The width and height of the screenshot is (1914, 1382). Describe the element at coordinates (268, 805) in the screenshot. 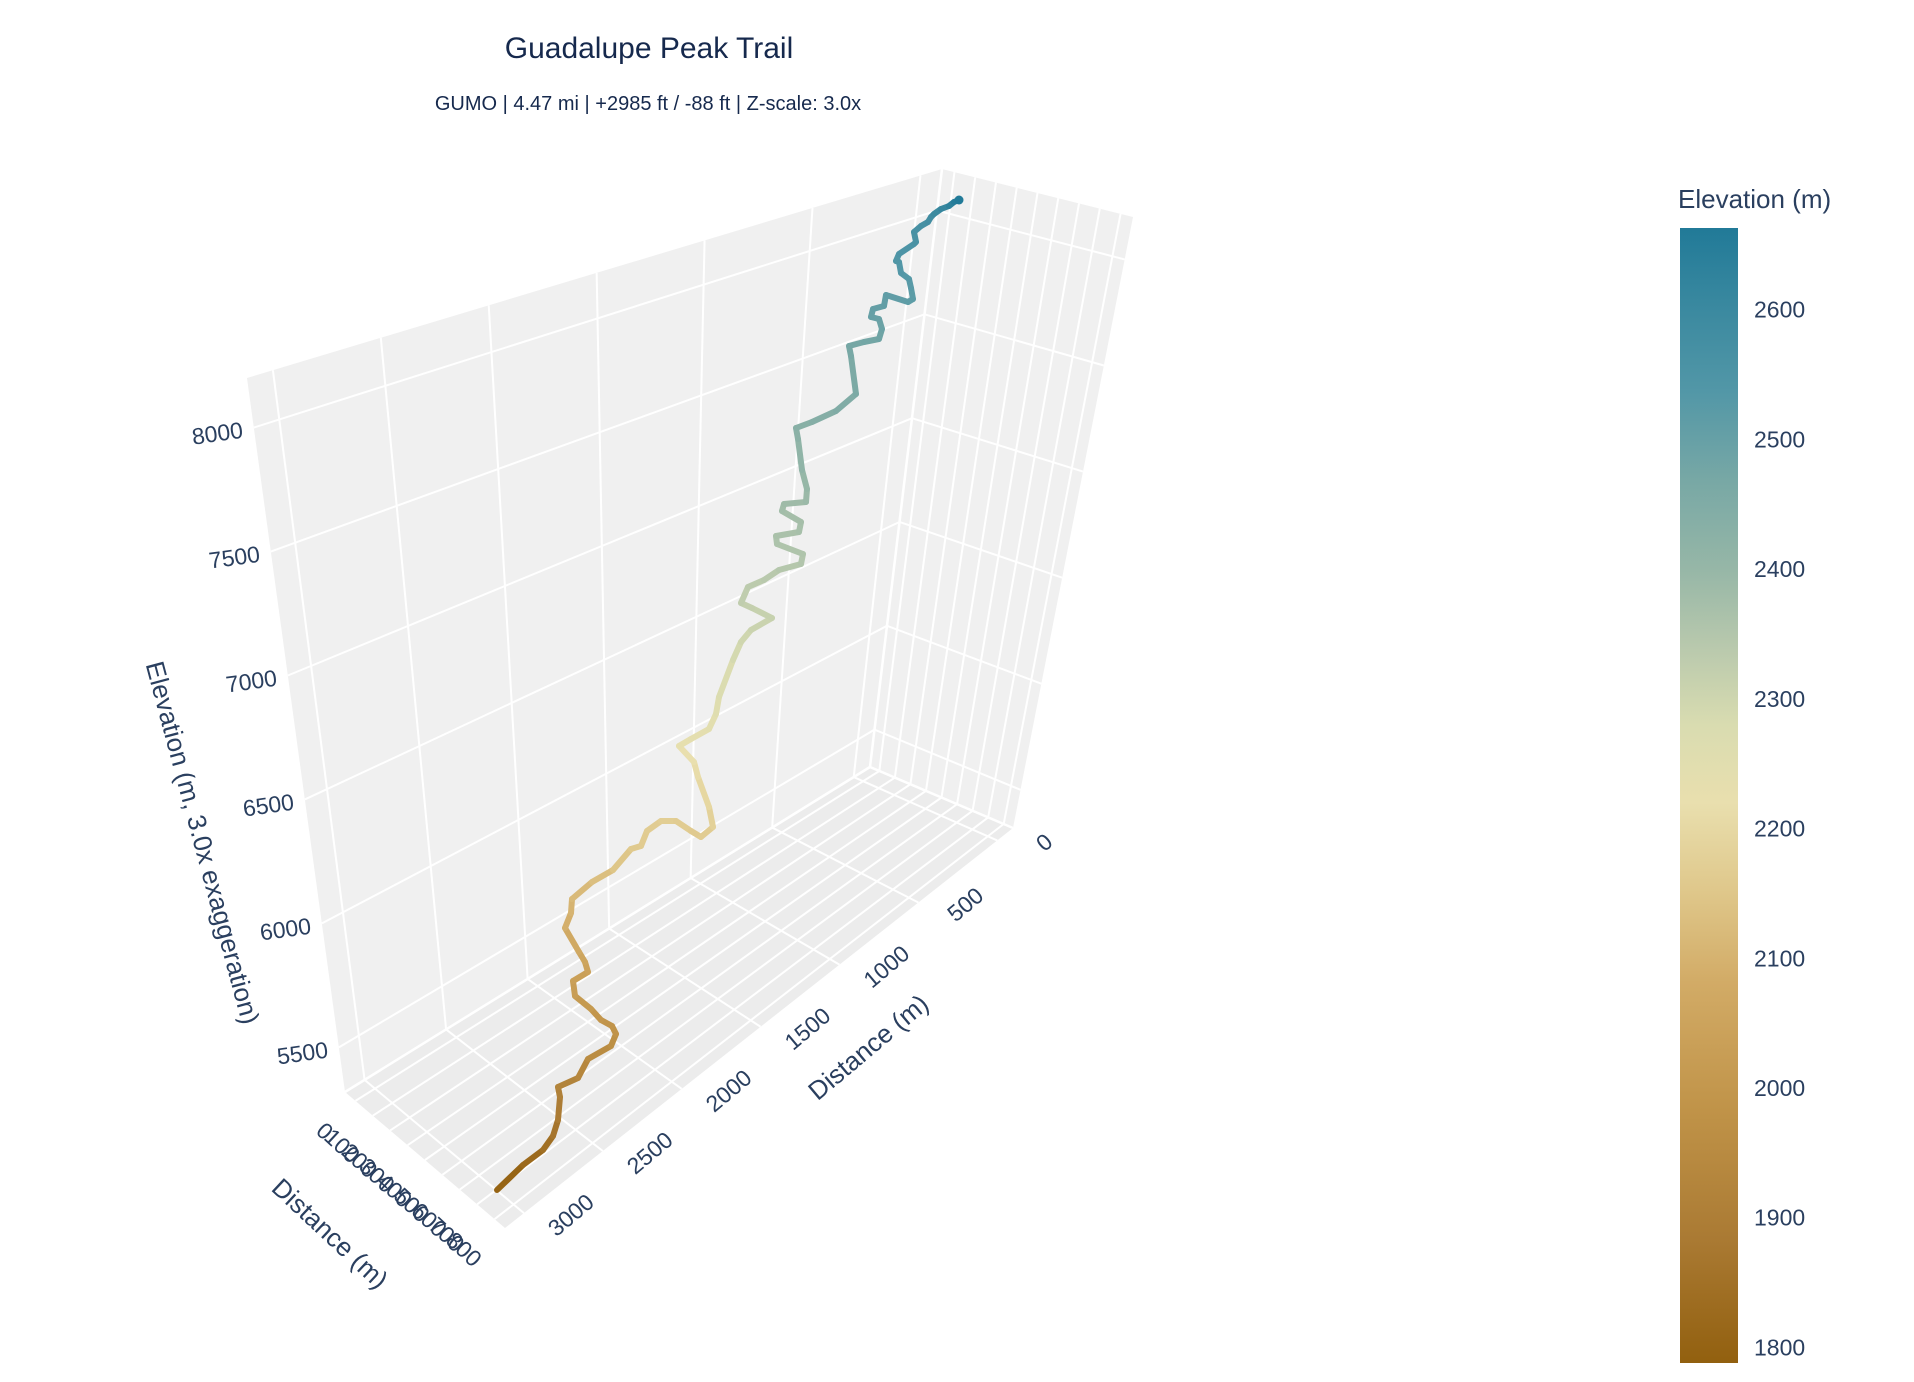

I see `svg-text: 6500` at that location.